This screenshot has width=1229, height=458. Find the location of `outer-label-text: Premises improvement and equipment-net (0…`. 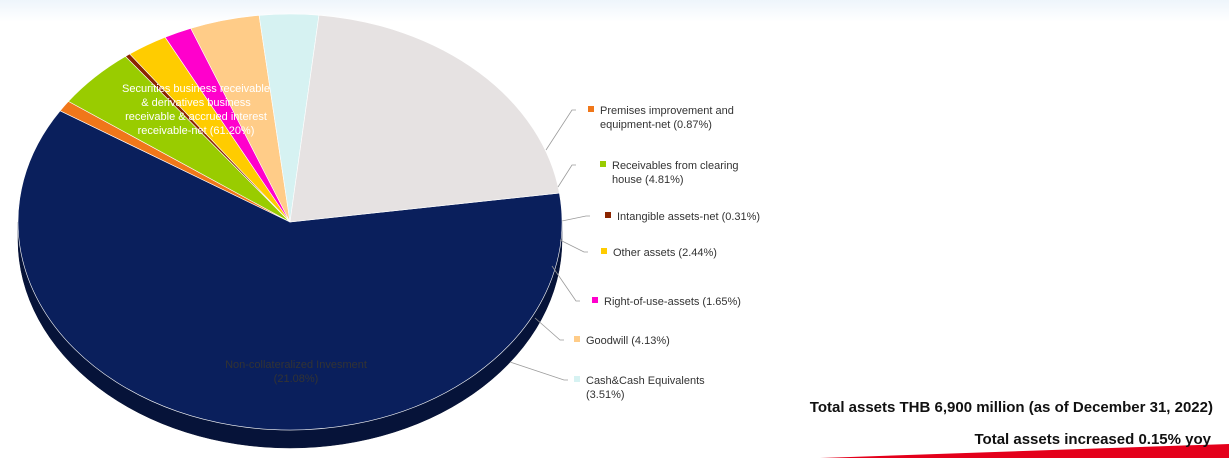

outer-label-text: Premises improvement and equipment-net (0… is located at coordinates (667, 118).